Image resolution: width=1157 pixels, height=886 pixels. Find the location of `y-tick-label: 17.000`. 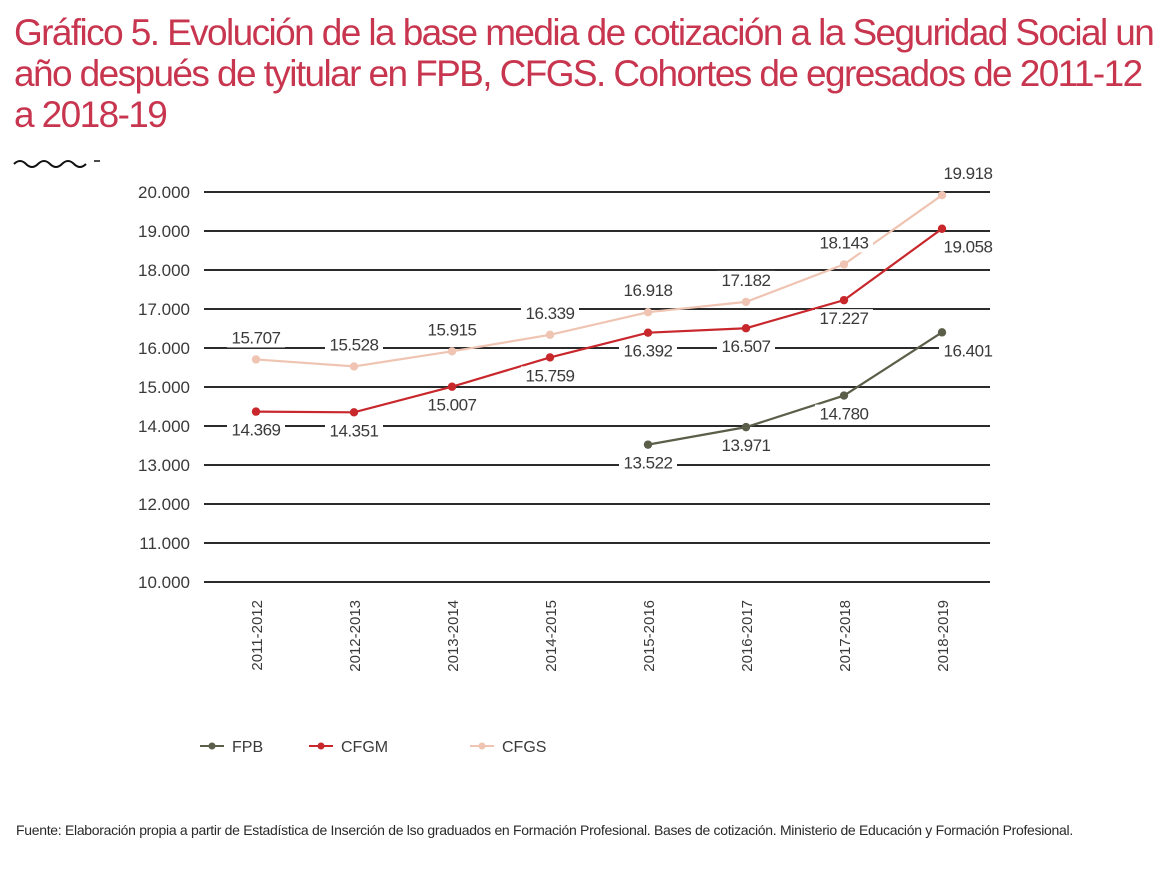

y-tick-label: 17.000 is located at coordinates (164, 309).